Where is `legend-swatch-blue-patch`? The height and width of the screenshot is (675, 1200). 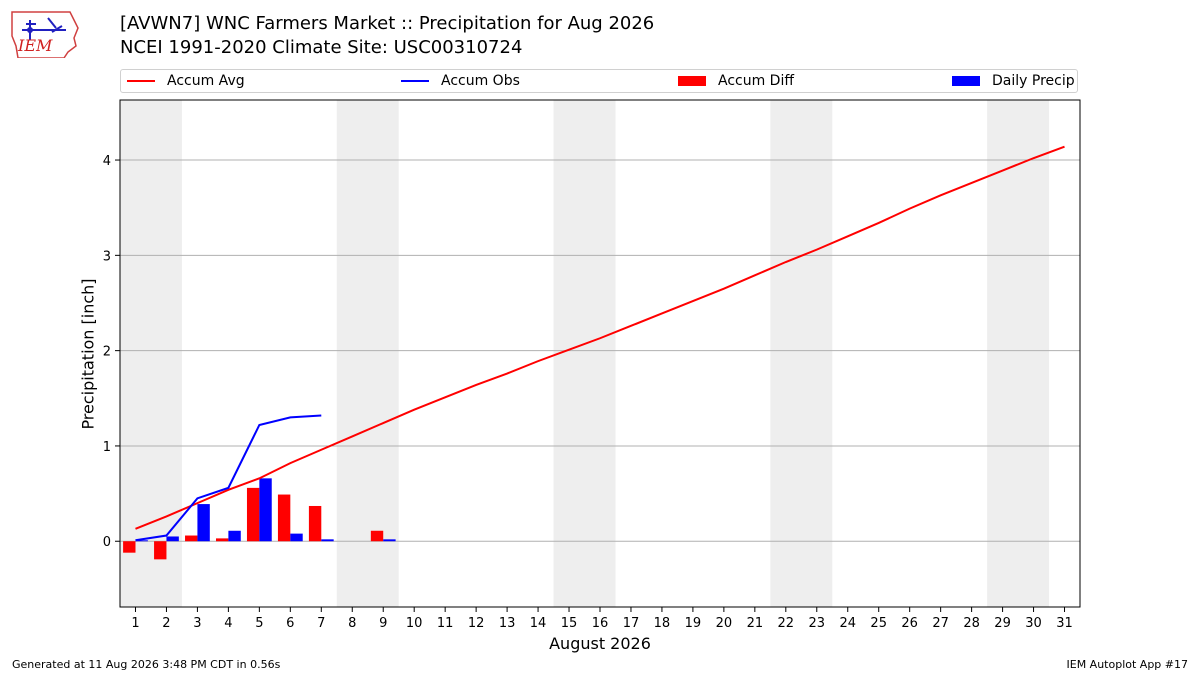 legend-swatch-blue-patch is located at coordinates (966, 81).